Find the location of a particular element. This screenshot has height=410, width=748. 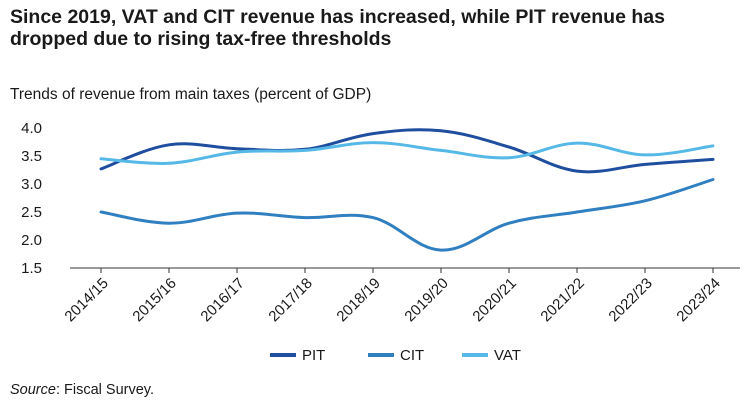

y-tick-label: 1.5 is located at coordinates (31, 268).